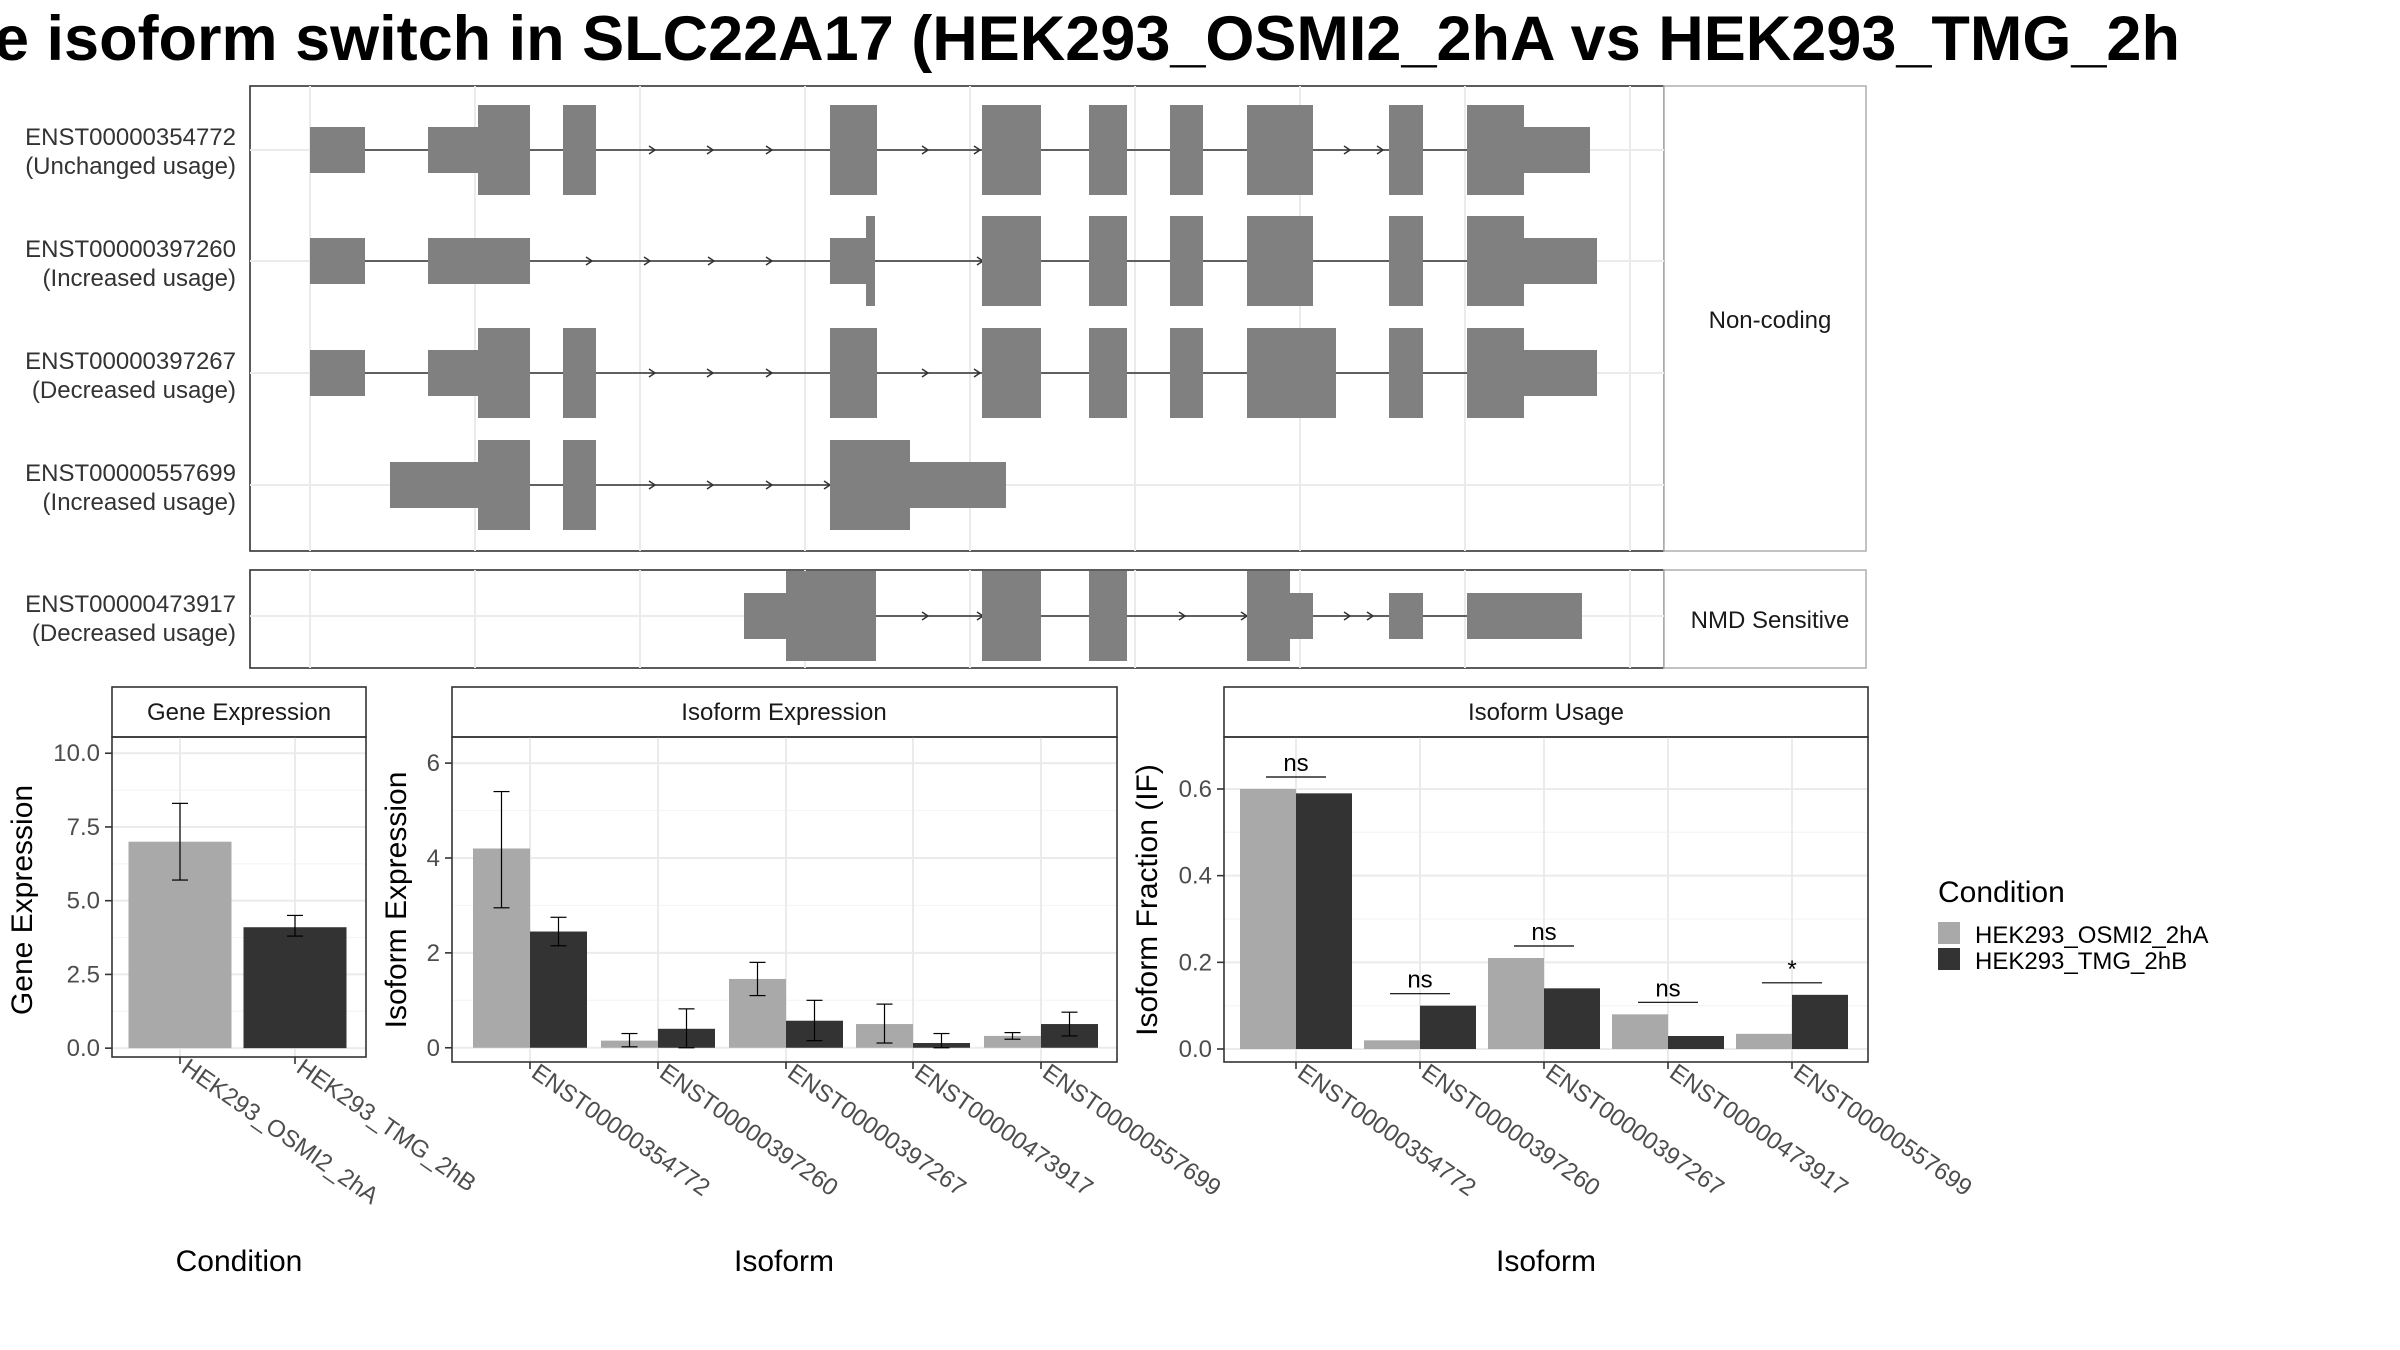 The image size is (2400, 1350). Describe the element at coordinates (83, 901) in the screenshot. I see `y-tick-label: 5.0` at that location.